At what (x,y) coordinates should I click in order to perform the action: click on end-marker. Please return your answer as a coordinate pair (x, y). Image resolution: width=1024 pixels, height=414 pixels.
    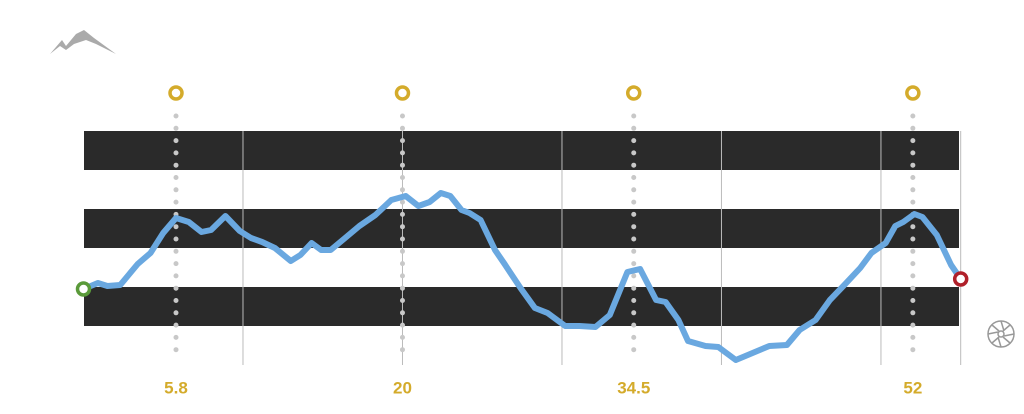
    Looking at the image, I should click on (960, 279).